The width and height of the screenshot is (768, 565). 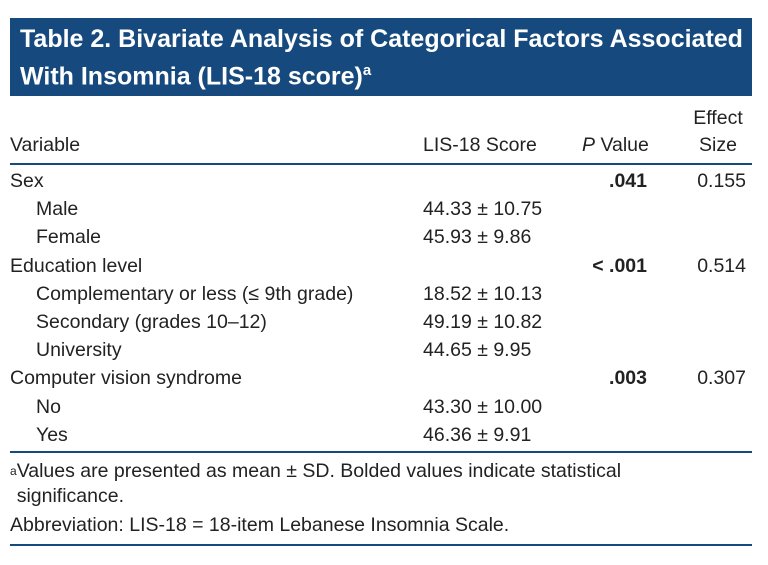 I want to click on score-cell: 46.36 ± 9.91, so click(x=477, y=434).